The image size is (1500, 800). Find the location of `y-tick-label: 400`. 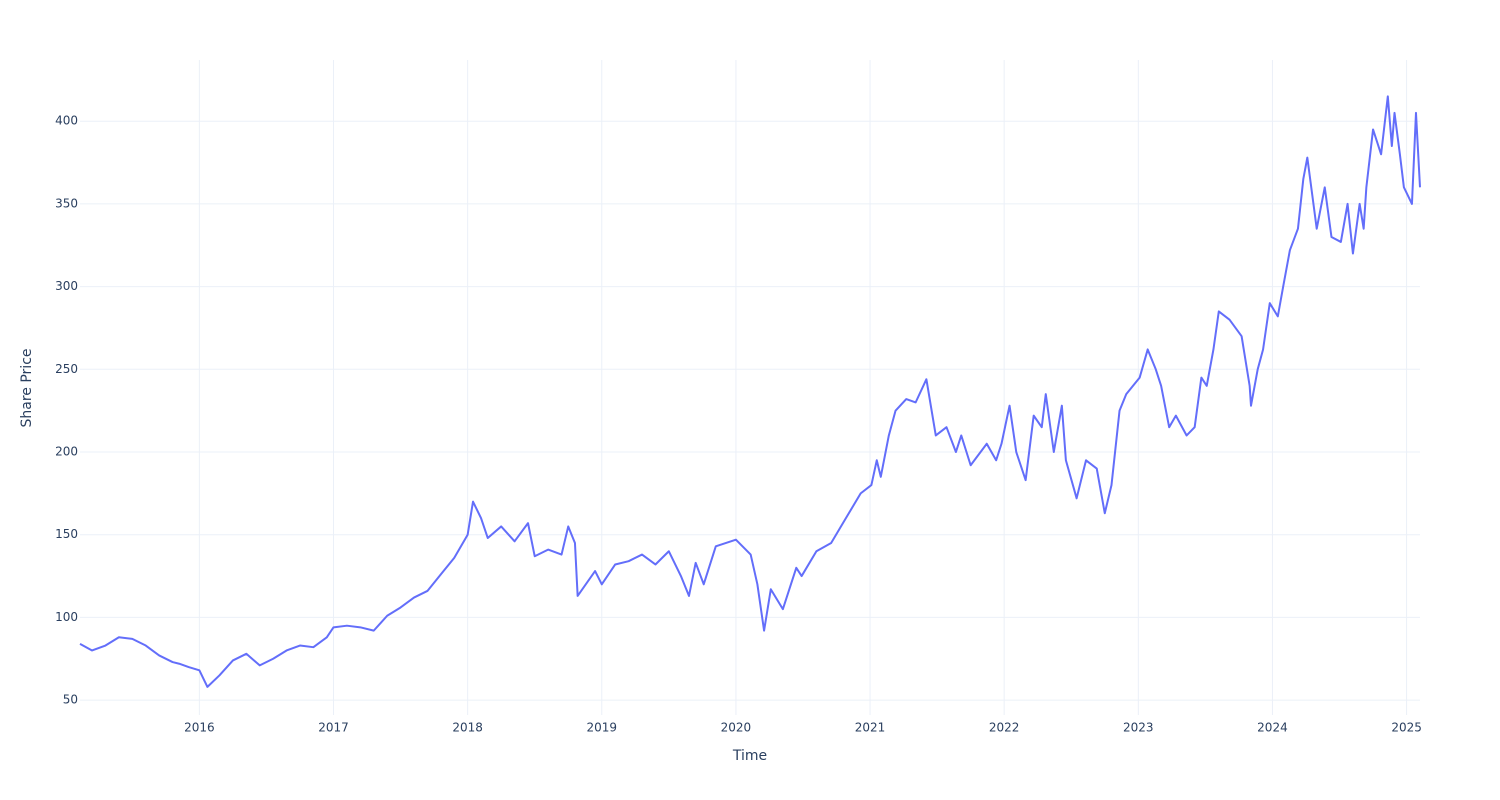

y-tick-label: 400 is located at coordinates (66, 121).